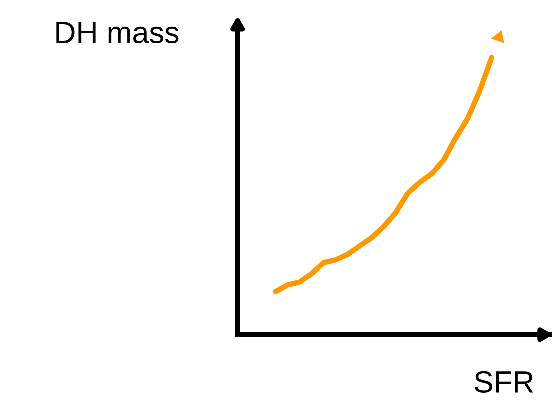 Image resolution: width=557 pixels, height=416 pixels. Describe the element at coordinates (117, 33) in the screenshot. I see `y-axis-title: DH mass` at that location.